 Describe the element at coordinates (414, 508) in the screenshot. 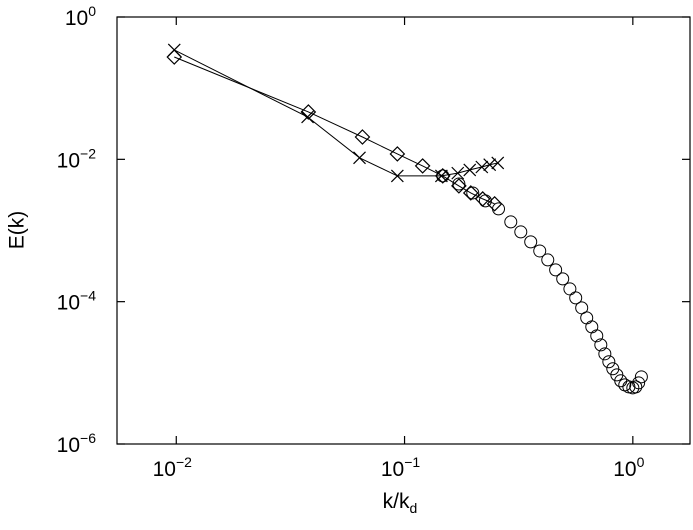

I see `x-axis-label-sub: d` at that location.